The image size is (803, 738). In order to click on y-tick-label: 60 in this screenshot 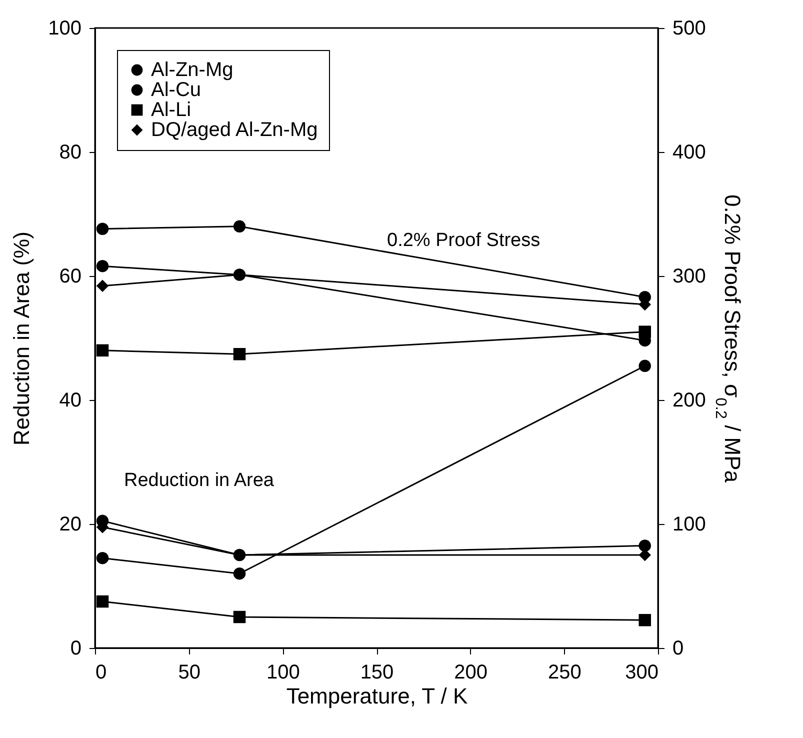, I will do `click(70, 277)`.